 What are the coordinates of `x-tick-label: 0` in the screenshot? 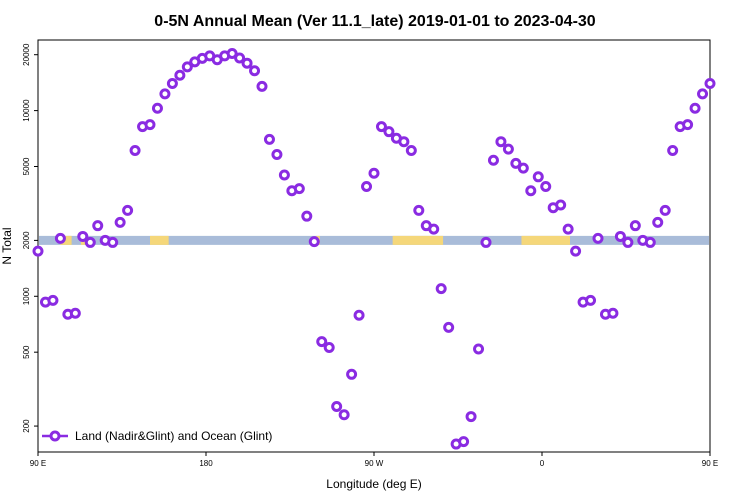 It's located at (542, 463).